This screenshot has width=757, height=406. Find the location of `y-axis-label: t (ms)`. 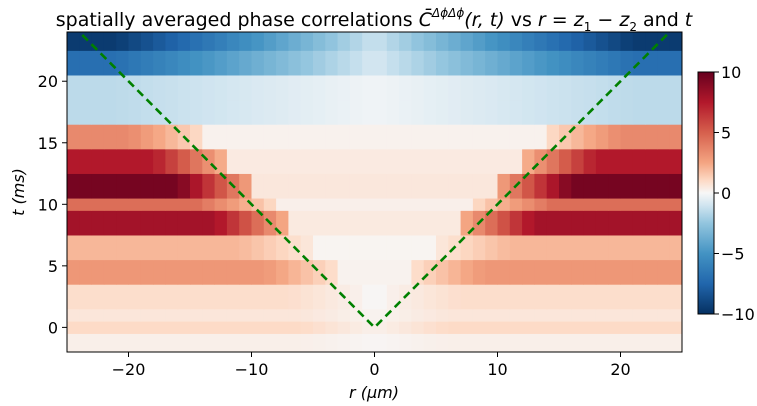

y-axis-label: t (ms) is located at coordinates (18, 192).